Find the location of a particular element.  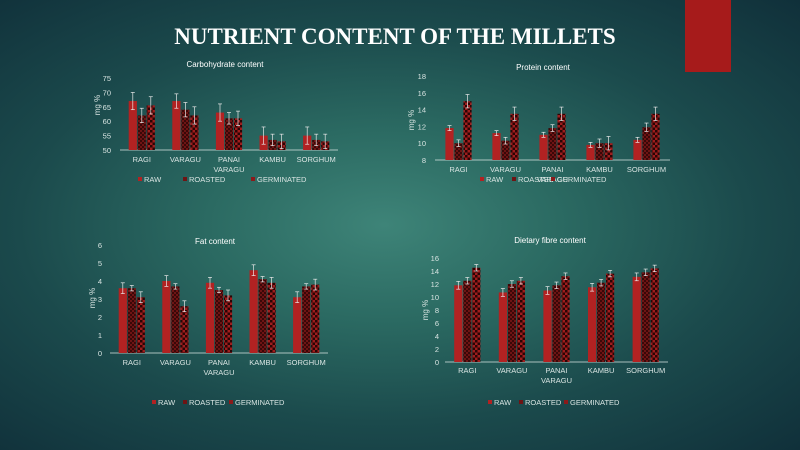

chart-title: Protein content is located at coordinates (543, 67).